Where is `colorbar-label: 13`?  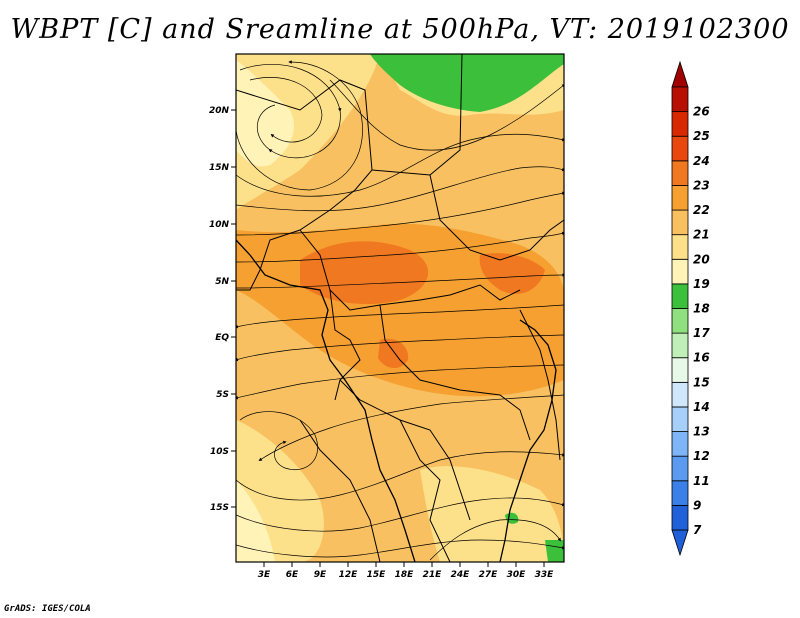
colorbar-label: 13 is located at coordinates (701, 432).